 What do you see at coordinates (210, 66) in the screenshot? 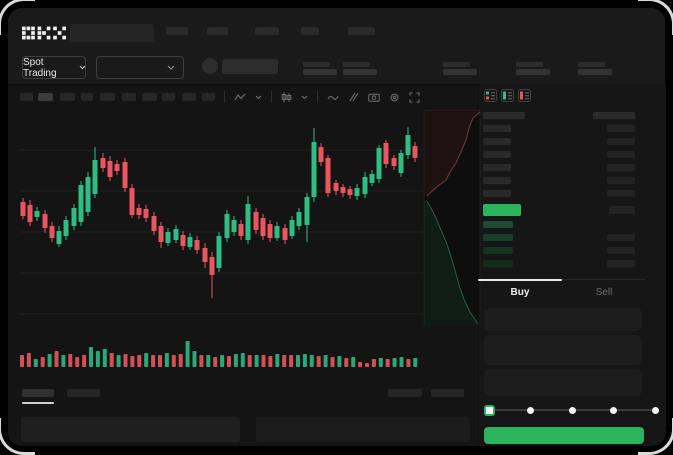
I see `coin-icon` at bounding box center [210, 66].